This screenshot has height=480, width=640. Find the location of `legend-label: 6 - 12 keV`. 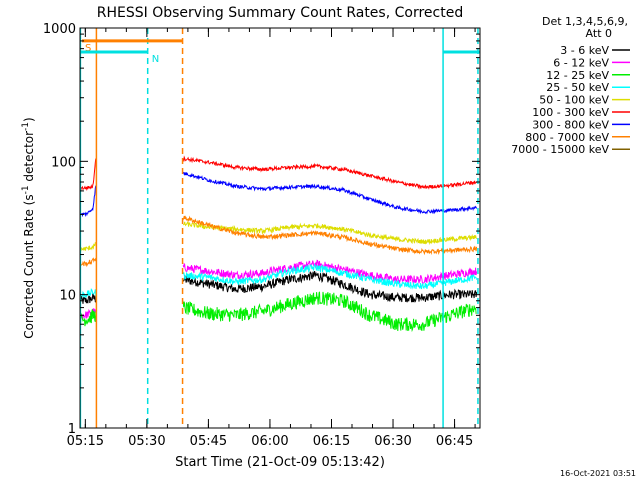

legend-label: 6 - 12 keV is located at coordinates (581, 62).